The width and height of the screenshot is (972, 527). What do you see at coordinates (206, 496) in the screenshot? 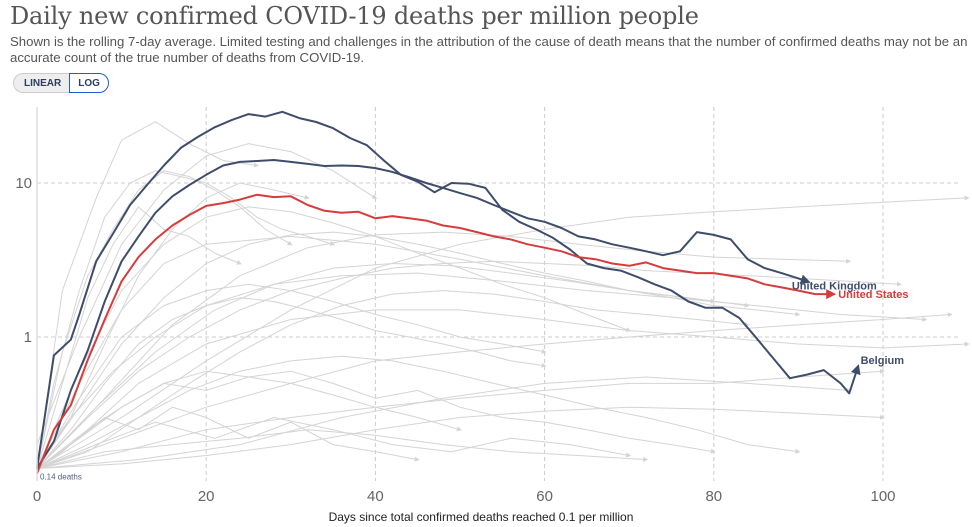
I see `x-tick-label: 20` at bounding box center [206, 496].